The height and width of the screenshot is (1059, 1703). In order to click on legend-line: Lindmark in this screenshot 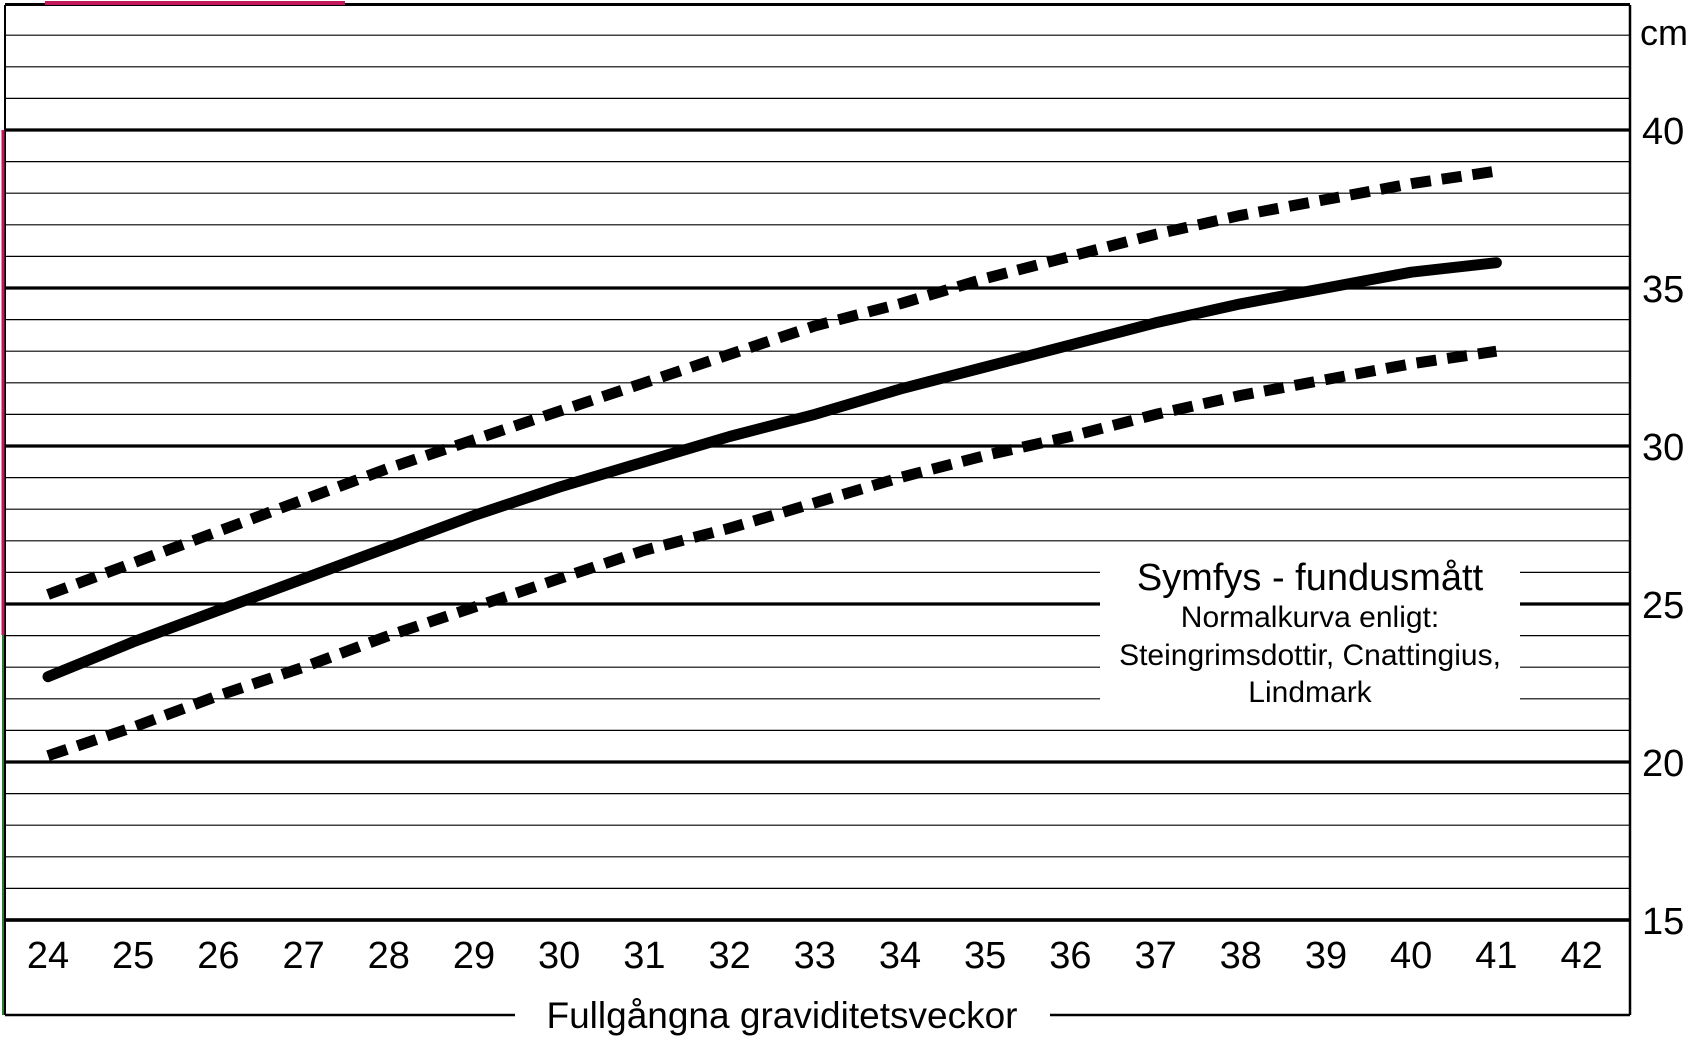, I will do `click(1310, 692)`.